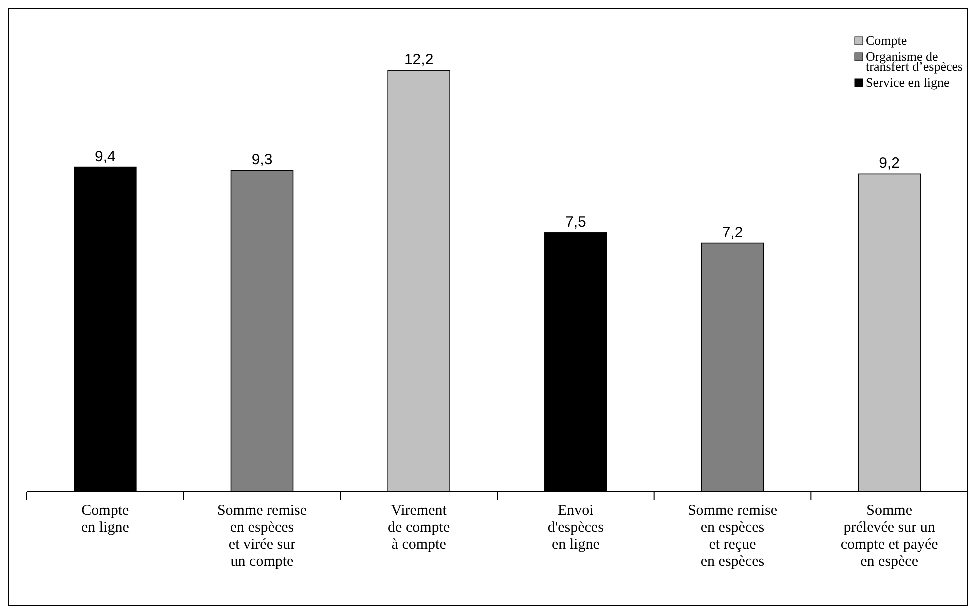  Describe the element at coordinates (733, 536) in the screenshot. I see `x-tick-label: Somme remise en espèces et reçue en espèces` at that location.